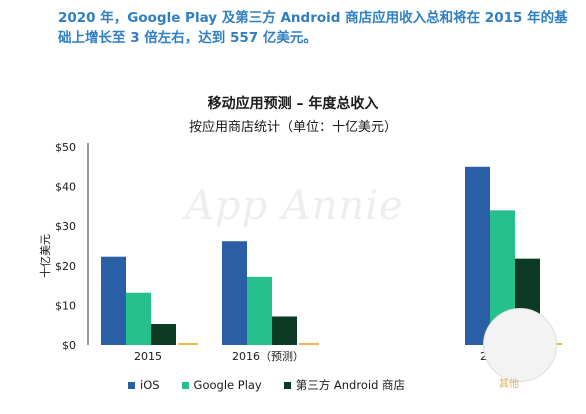  I want to click on legend-item-google-play: Google Play, so click(221, 385).